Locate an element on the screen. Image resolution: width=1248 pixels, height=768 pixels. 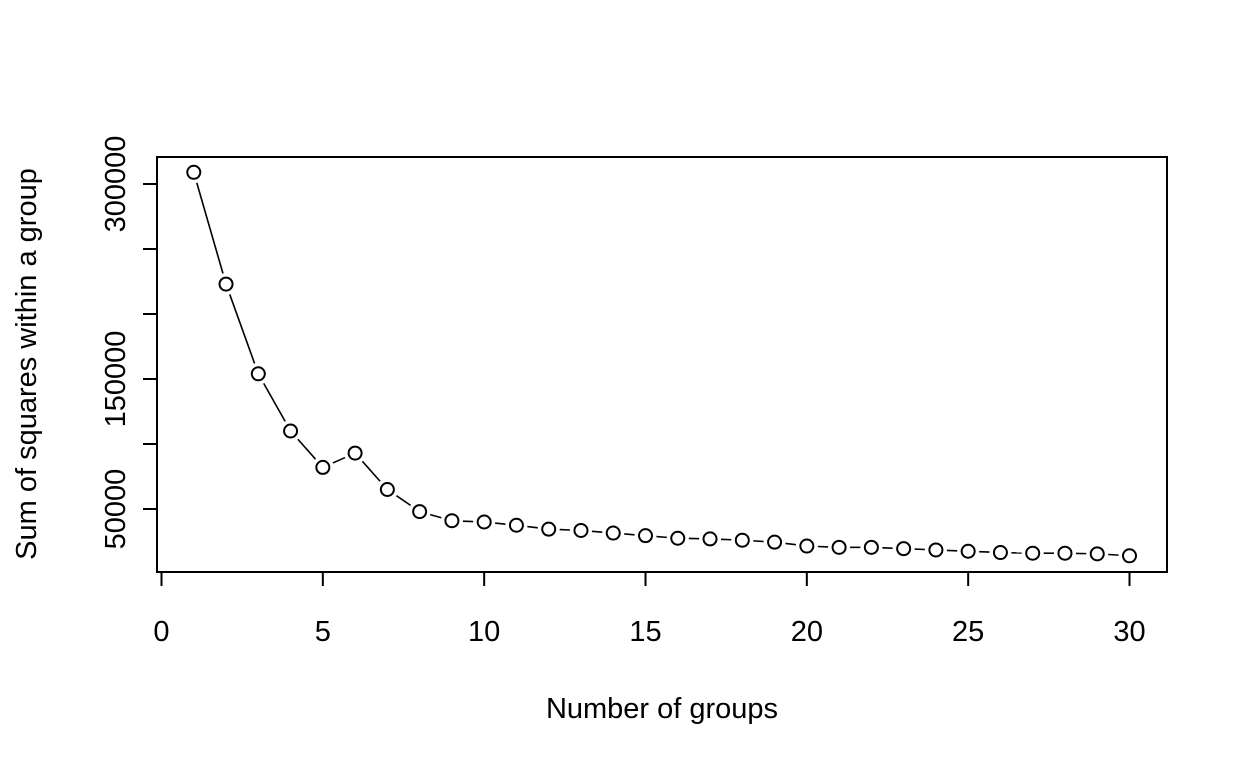
x-tick-label: 30 is located at coordinates (1129, 632).